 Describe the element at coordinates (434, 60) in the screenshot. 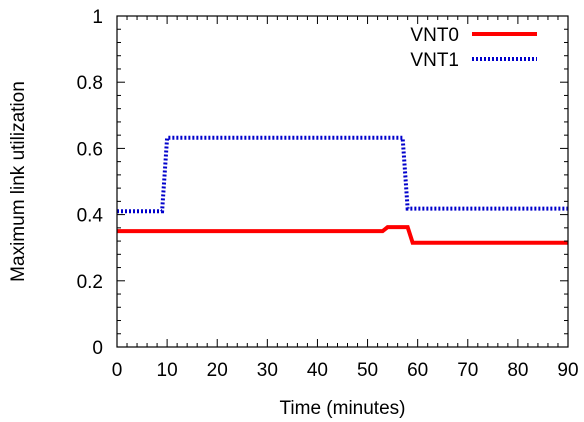

I see `legend-label-vnt1: VNT1` at that location.